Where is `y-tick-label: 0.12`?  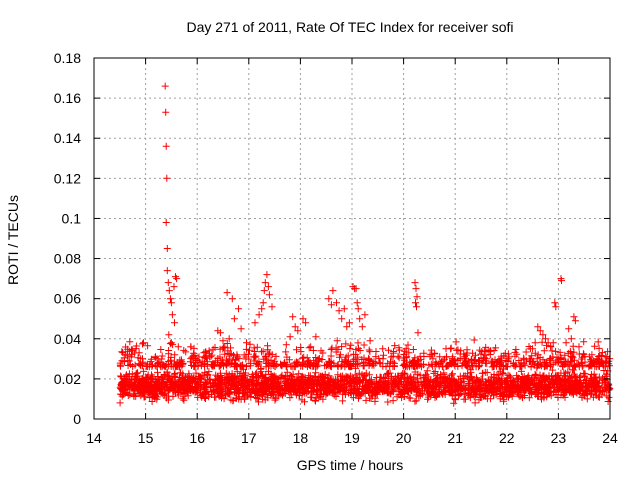
y-tick-label: 0.12 is located at coordinates (67, 178).